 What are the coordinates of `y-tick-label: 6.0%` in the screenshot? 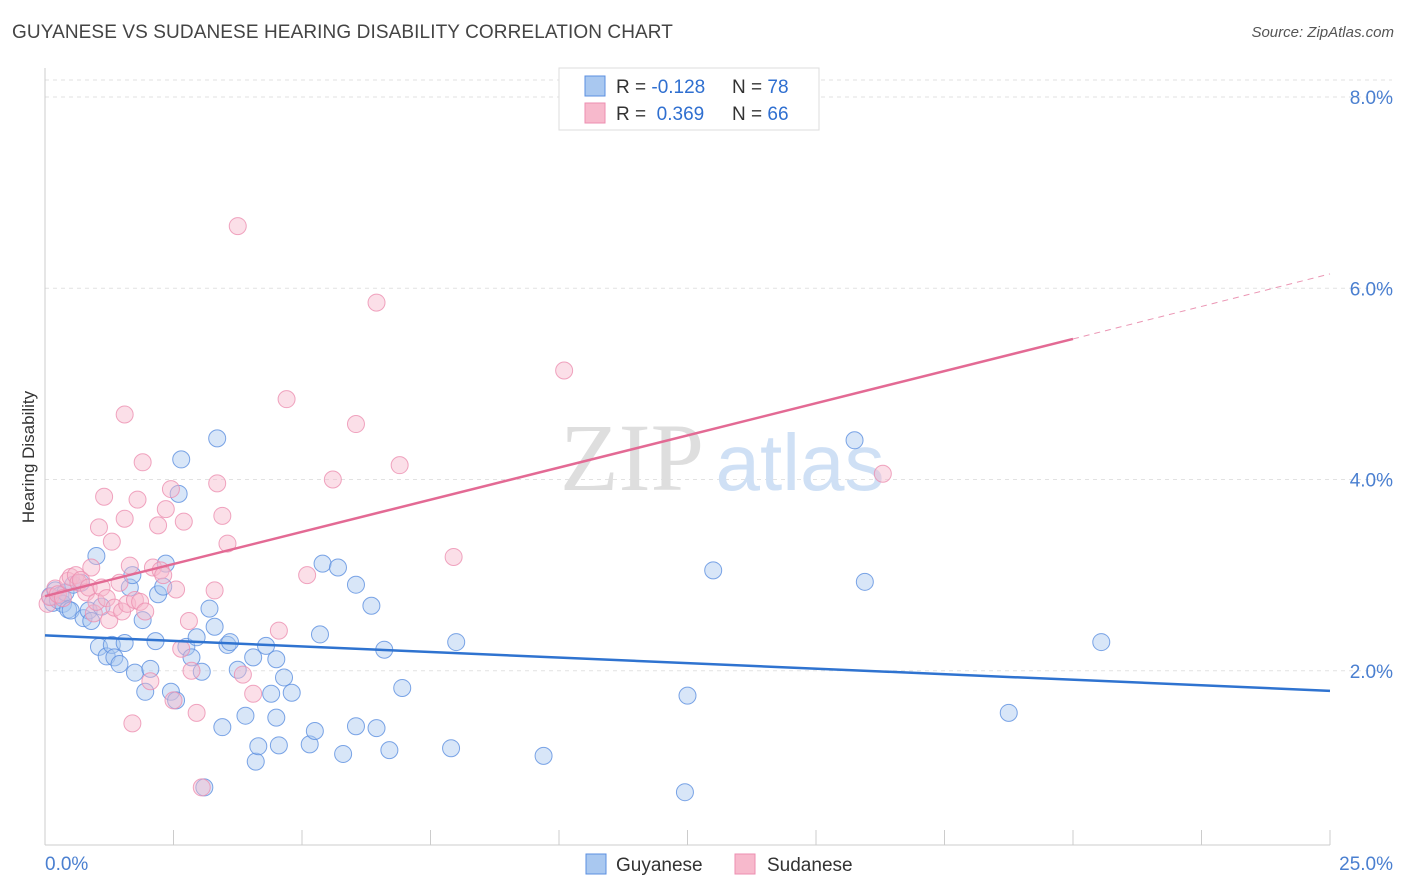 It's located at (1371, 289).